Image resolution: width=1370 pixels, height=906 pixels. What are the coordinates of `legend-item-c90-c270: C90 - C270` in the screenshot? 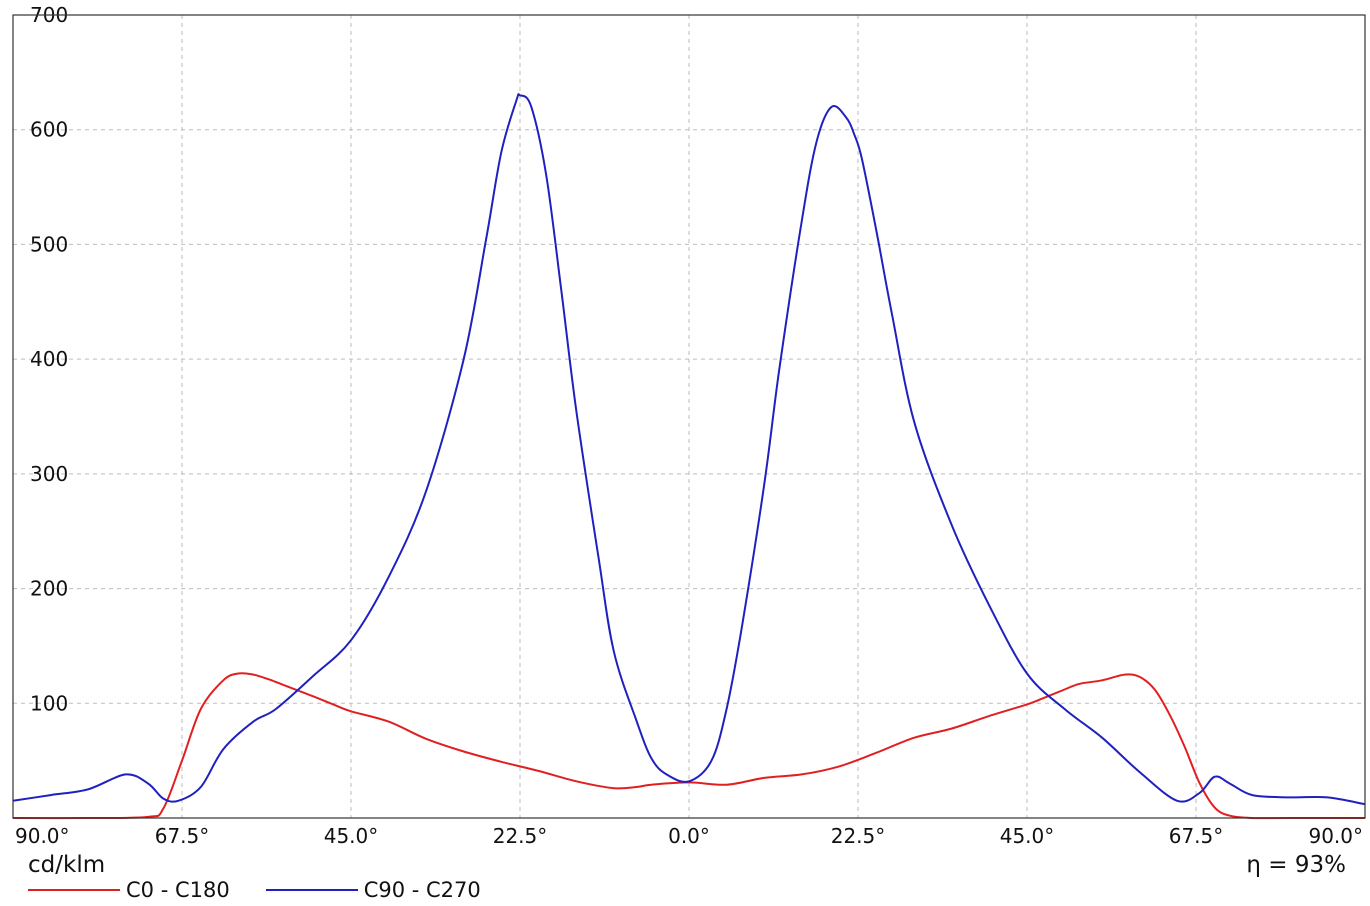 It's located at (373, 890).